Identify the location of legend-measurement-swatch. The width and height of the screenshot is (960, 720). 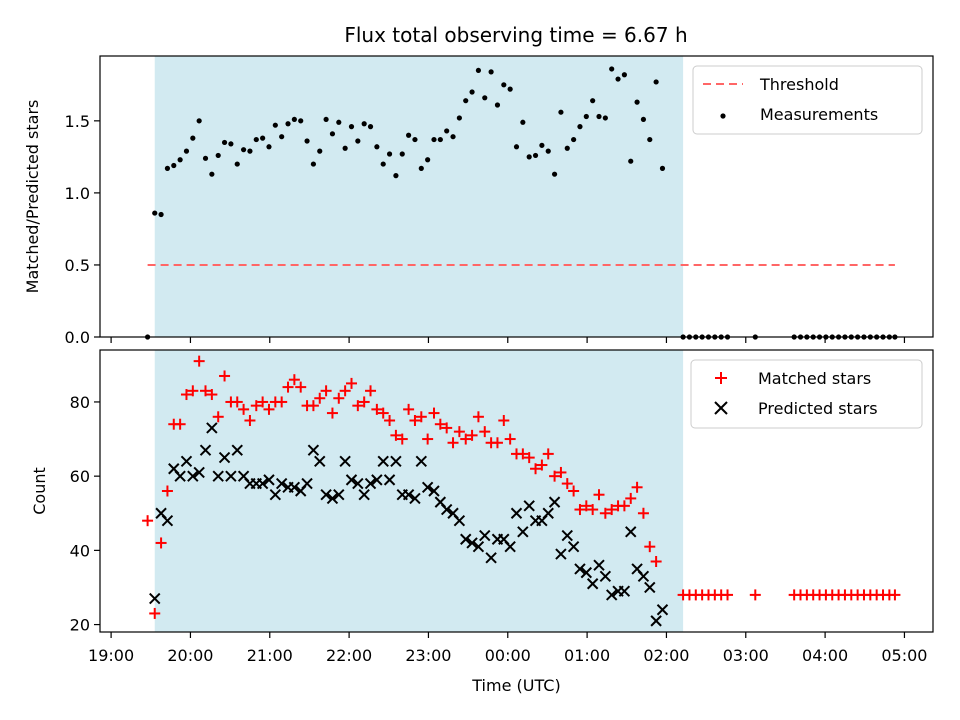
(723, 116).